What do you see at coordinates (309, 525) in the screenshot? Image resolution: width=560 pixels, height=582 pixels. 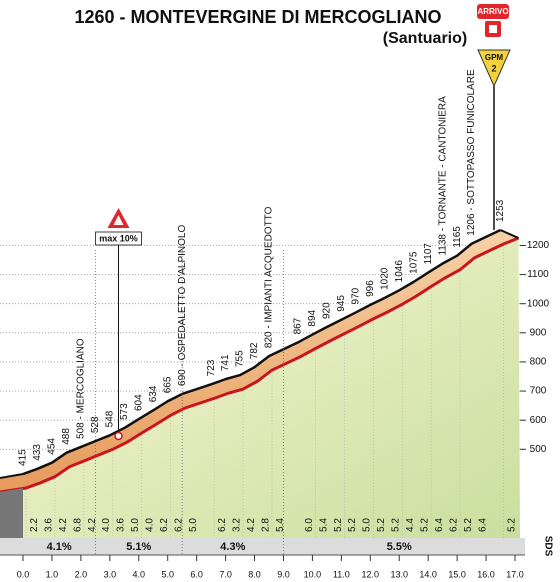 I see `segment-gradient: 6.0` at bounding box center [309, 525].